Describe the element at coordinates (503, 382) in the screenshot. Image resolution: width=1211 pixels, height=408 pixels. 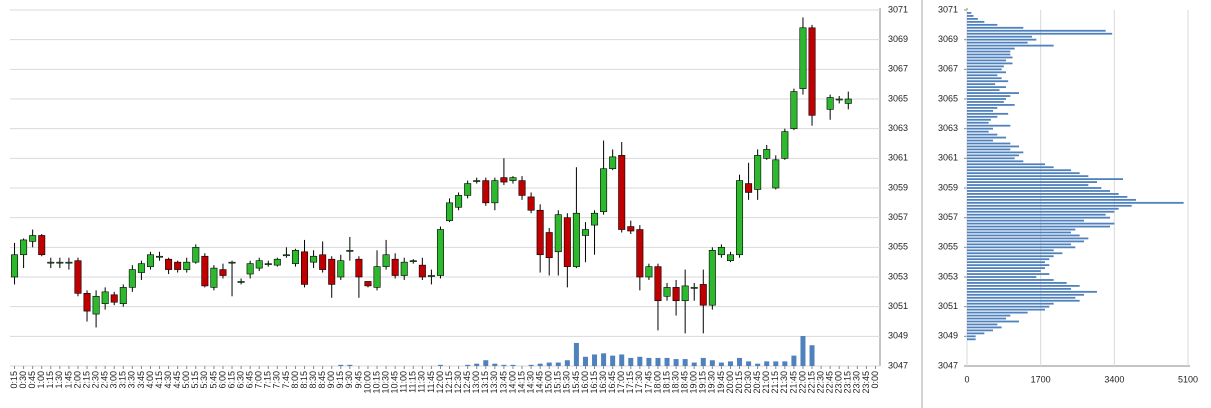
I see `x-tick-label: 13:45` at that location.